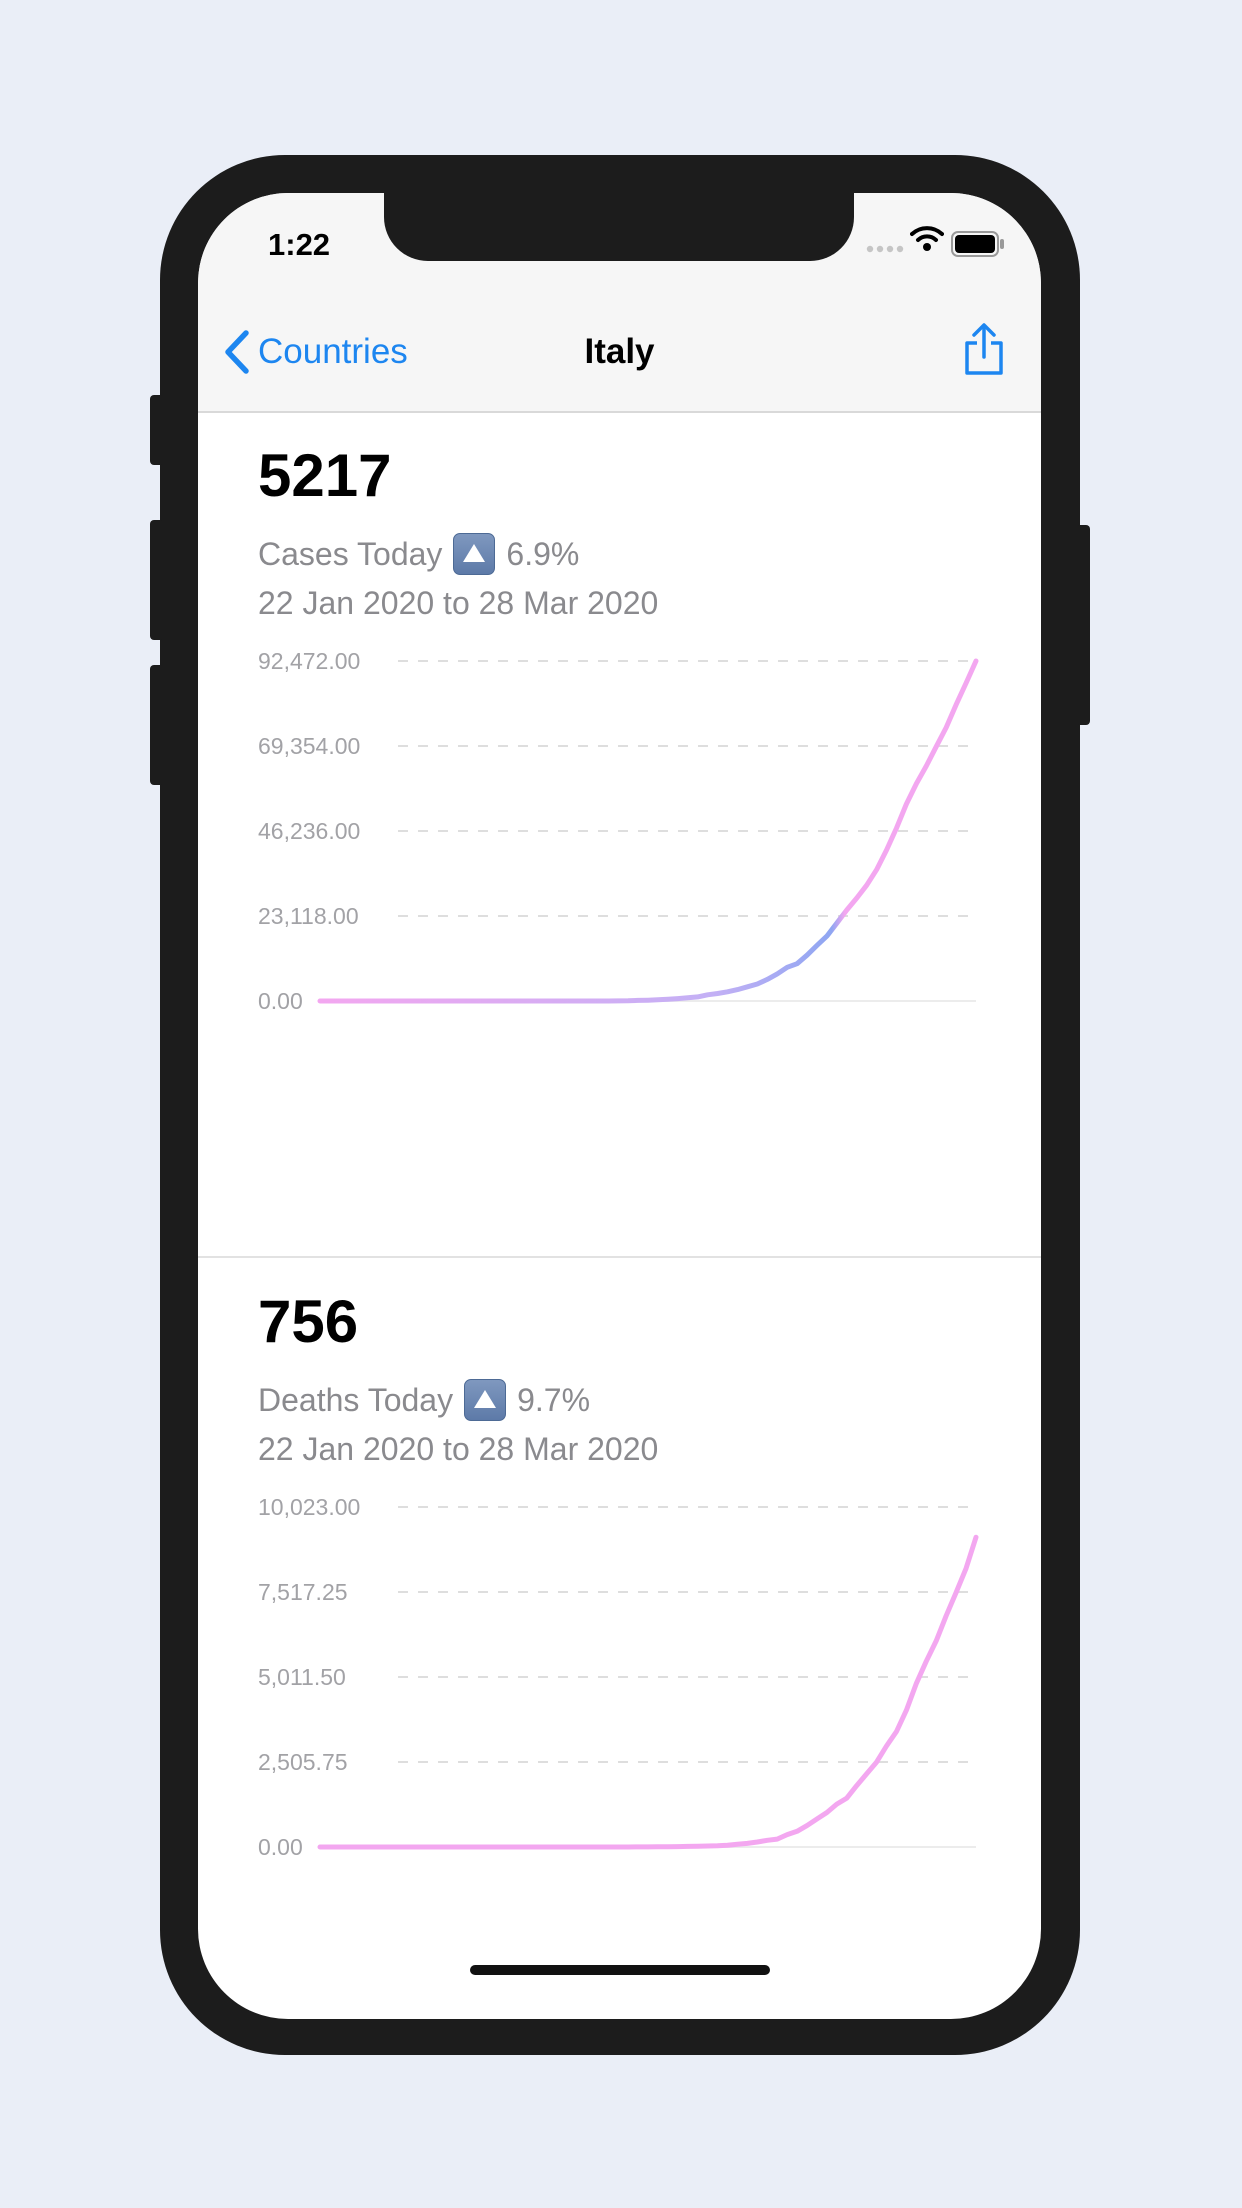  I want to click on cases-series-line, so click(648, 831).